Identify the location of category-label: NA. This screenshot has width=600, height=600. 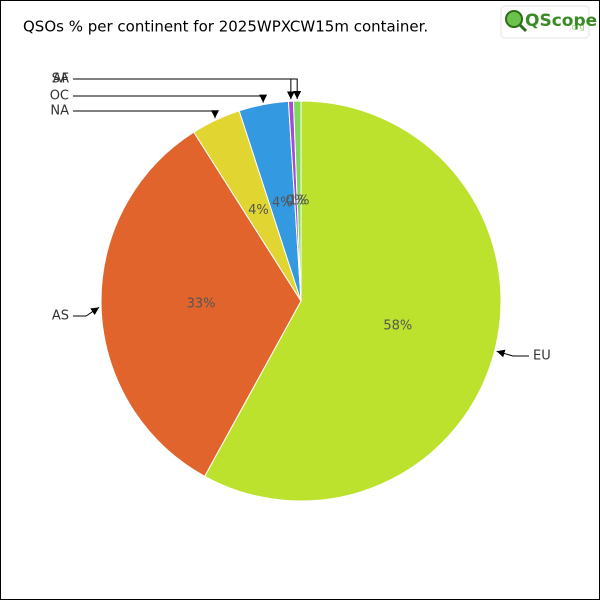
(59, 111).